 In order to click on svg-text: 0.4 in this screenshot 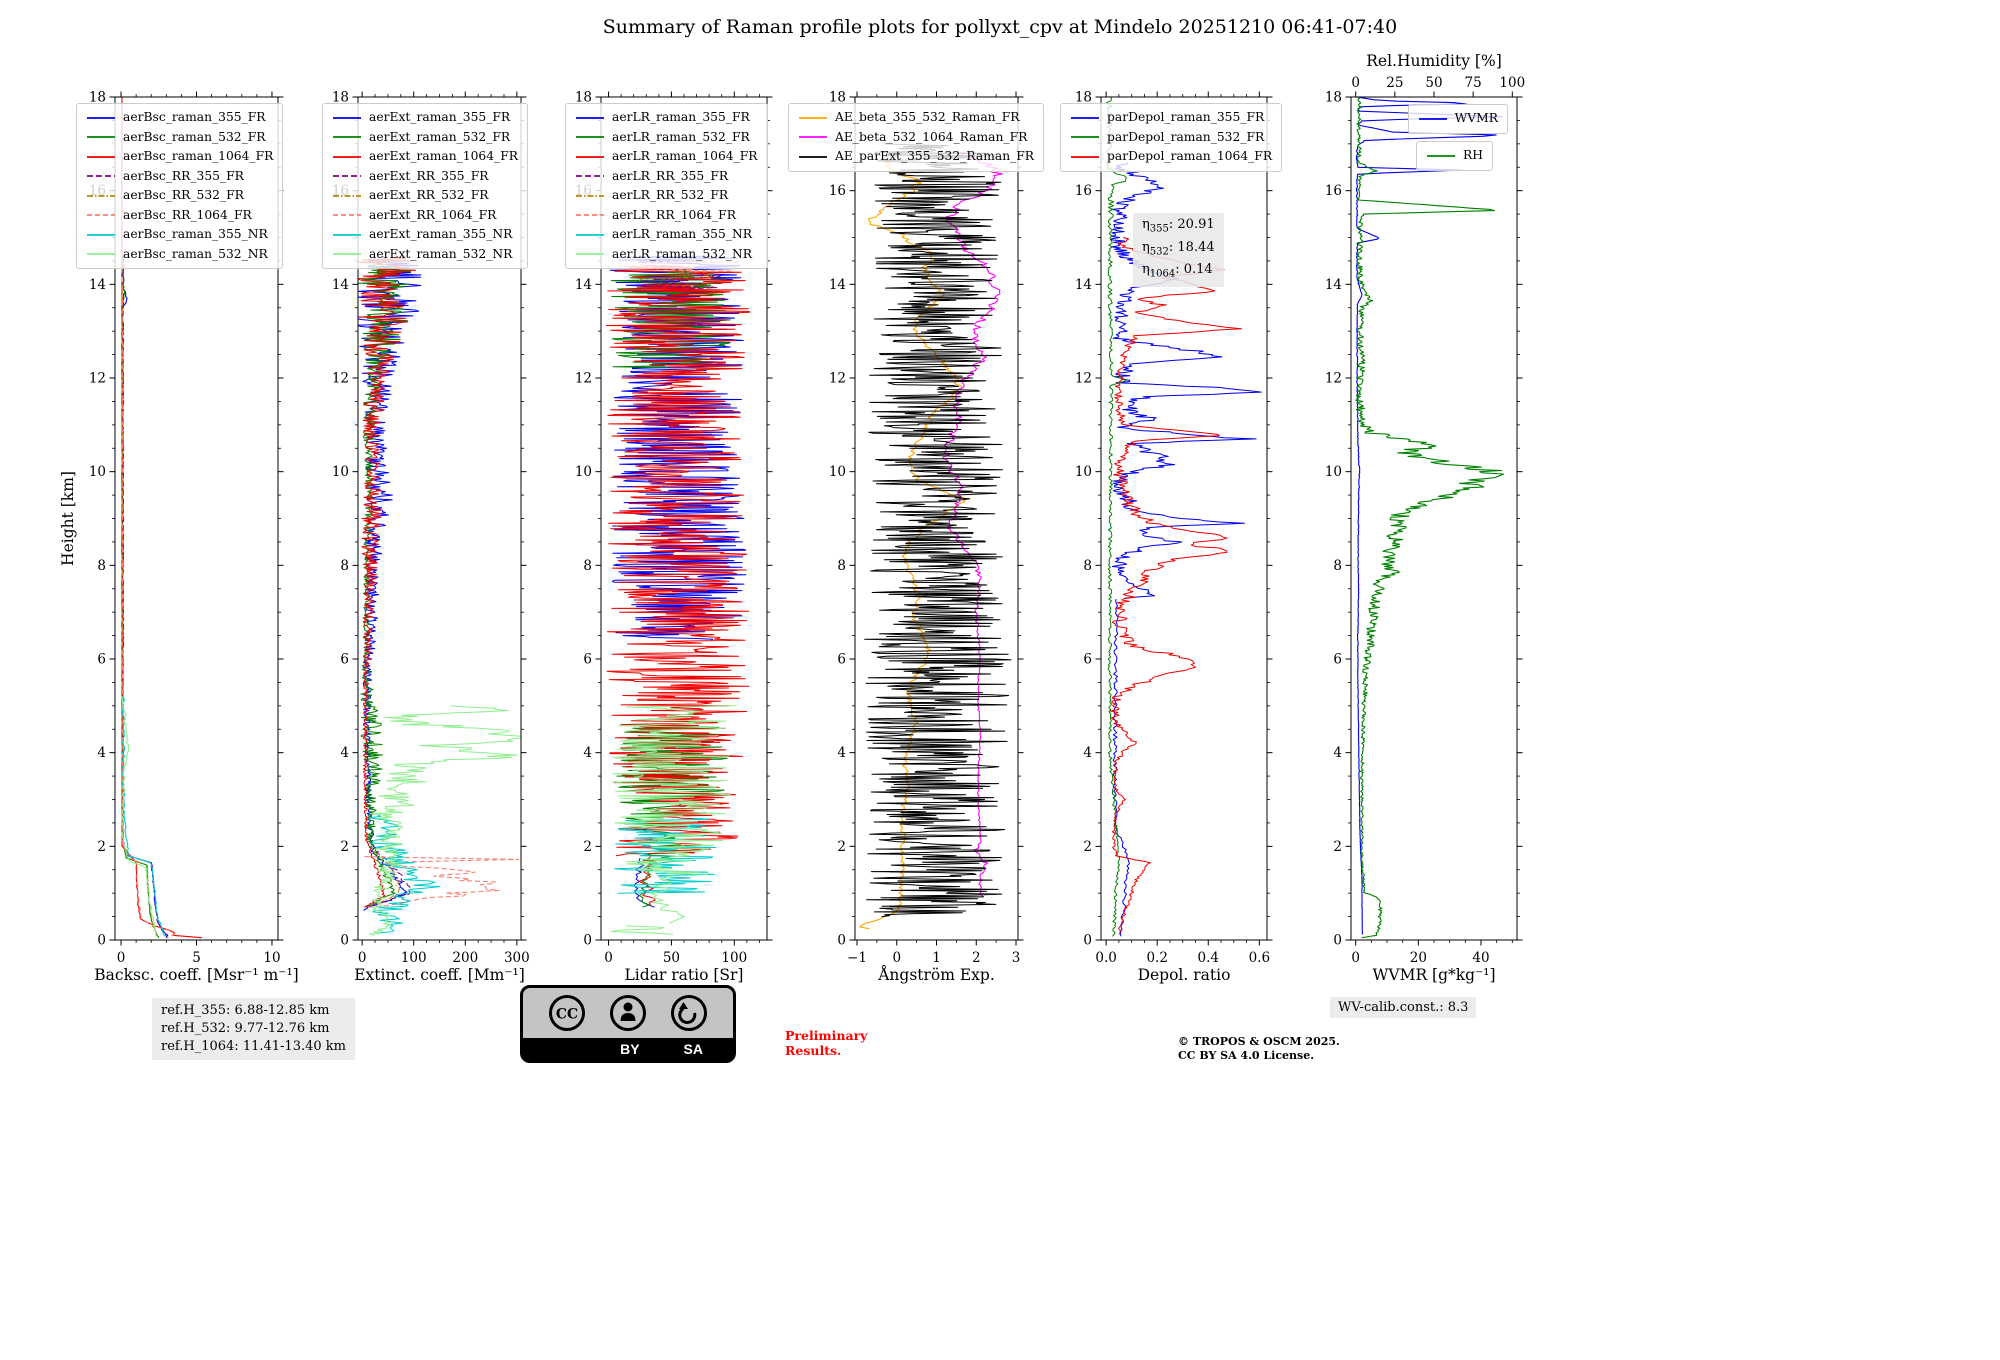, I will do `click(1208, 958)`.